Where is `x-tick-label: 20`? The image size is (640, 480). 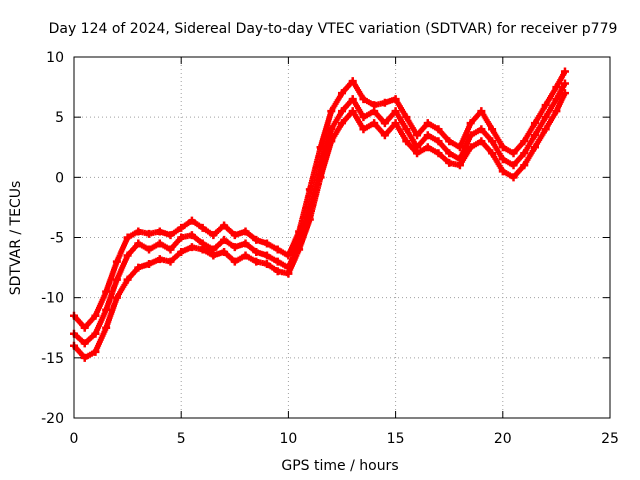 x-tick-label: 20 is located at coordinates (503, 439).